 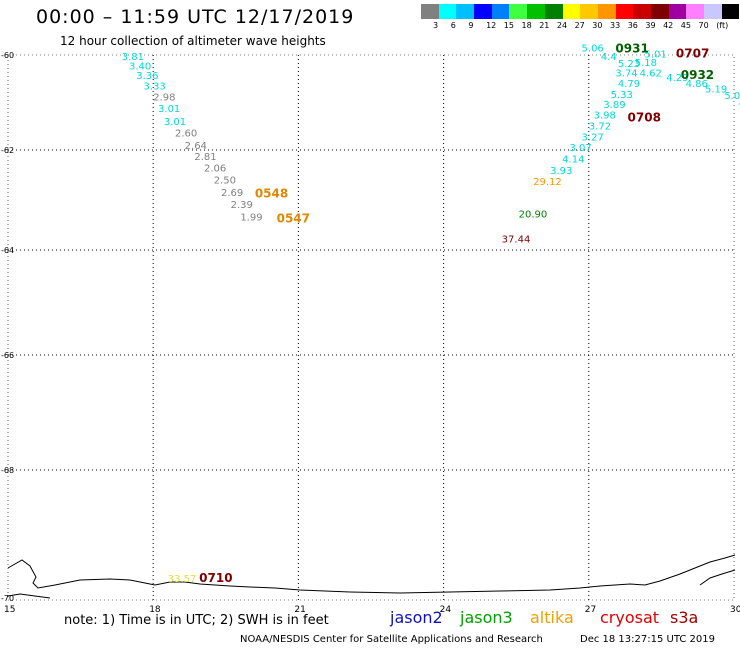 What do you see at coordinates (196, 146) in the screenshot?
I see `wave-height-value: 2.64` at bounding box center [196, 146].